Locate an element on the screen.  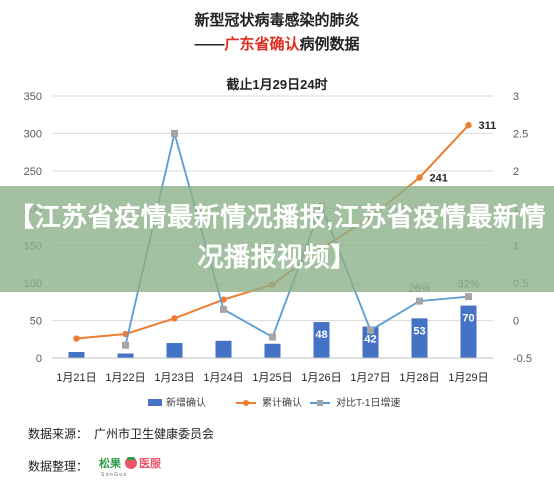
data-source-line: 数据来源： 广州市卫生健康委员会 is located at coordinates (121, 433).